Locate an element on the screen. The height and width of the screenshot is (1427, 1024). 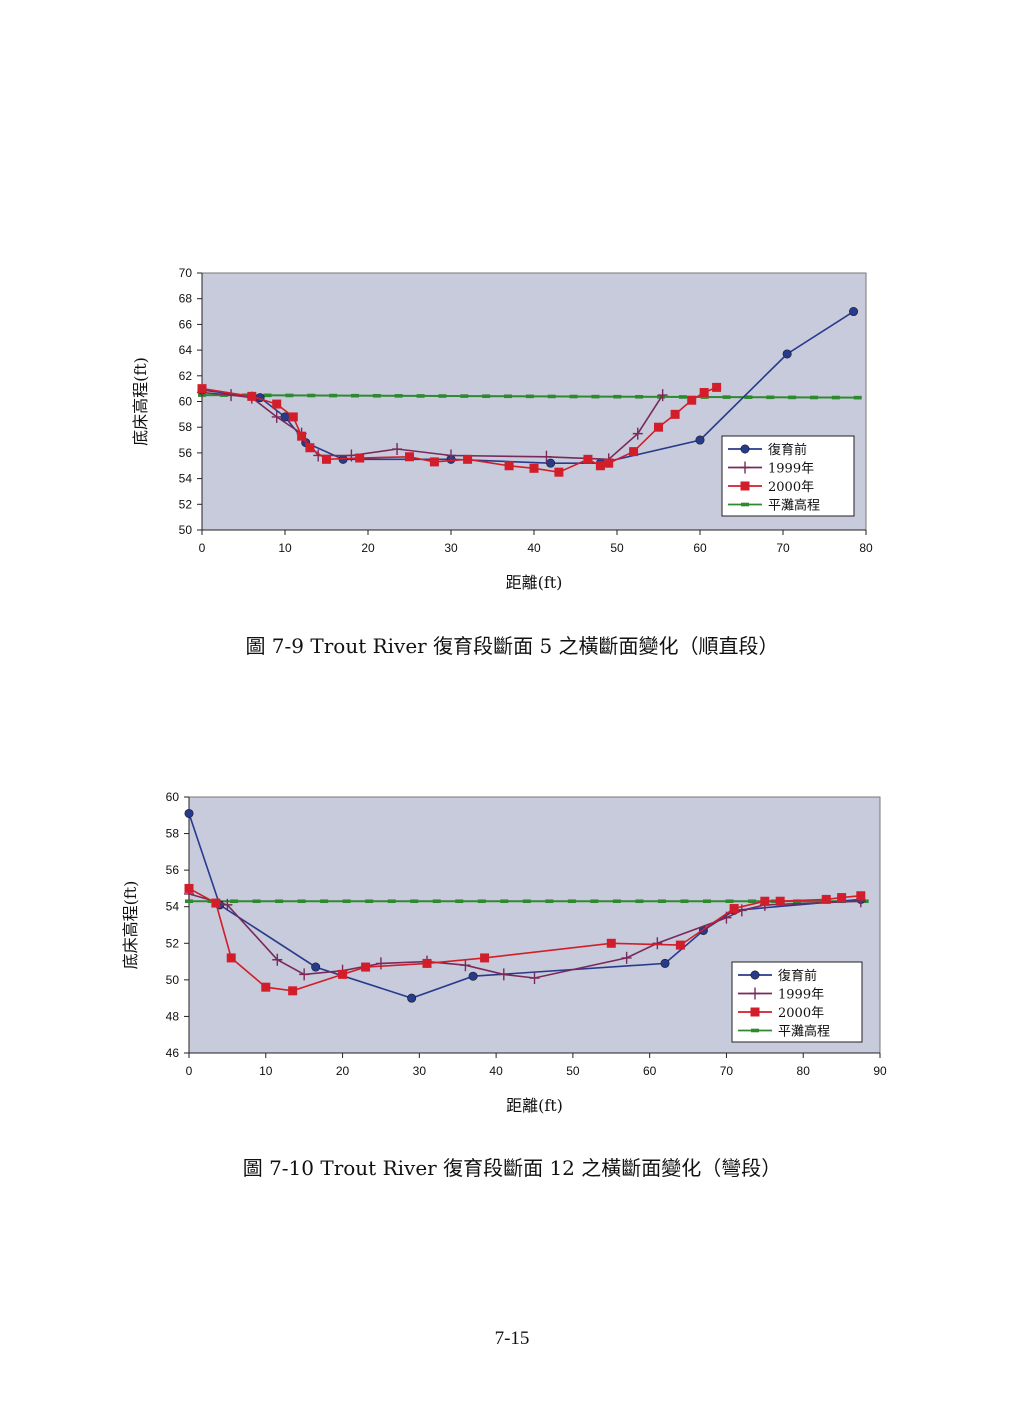
figure-caption-7-10: 圖 7-10 Trout River 復育段斷面 12 之橫斷面變化（彎段） is located at coordinates (512, 1168).